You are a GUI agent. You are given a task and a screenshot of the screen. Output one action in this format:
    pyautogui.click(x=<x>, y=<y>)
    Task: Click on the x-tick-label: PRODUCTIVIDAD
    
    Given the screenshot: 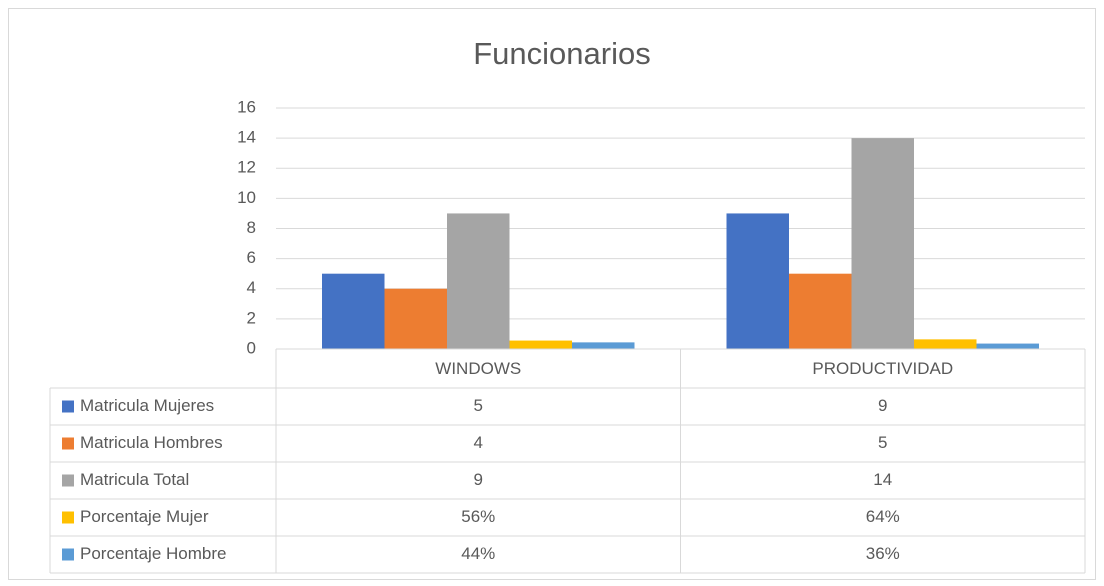 What is the action you would take?
    pyautogui.click(x=882, y=368)
    